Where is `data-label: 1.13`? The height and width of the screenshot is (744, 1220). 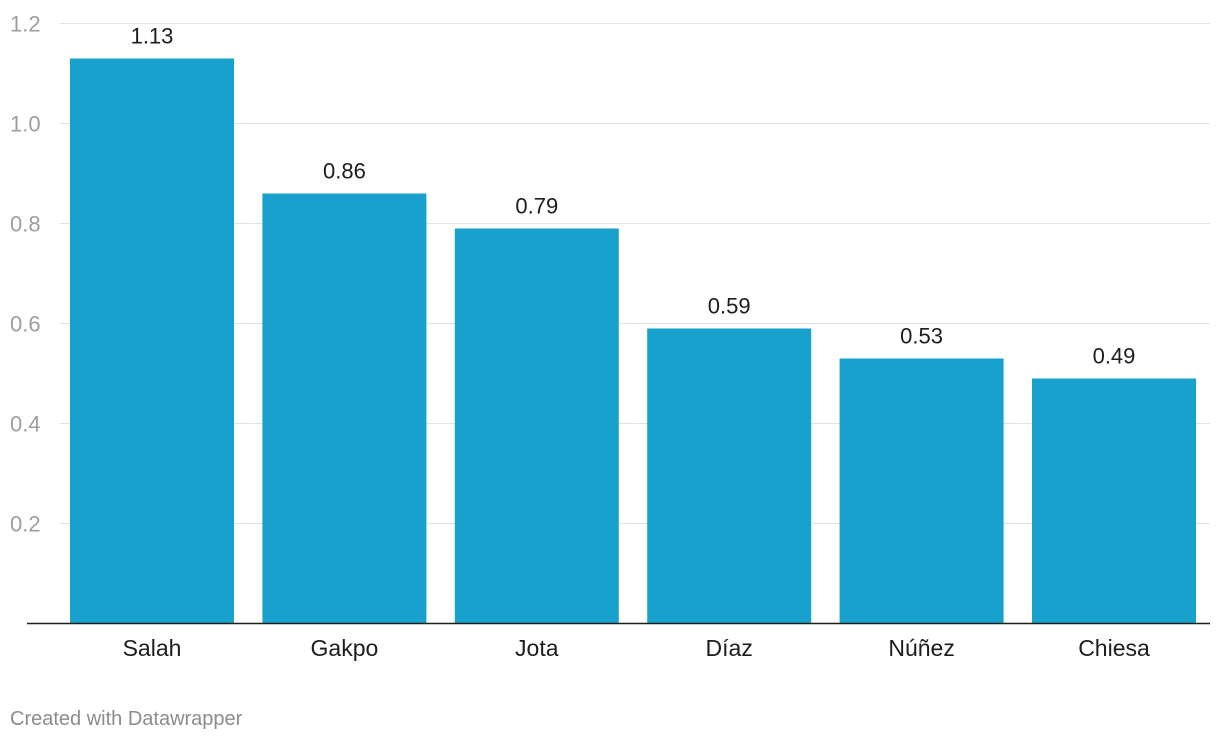 data-label: 1.13 is located at coordinates (152, 36).